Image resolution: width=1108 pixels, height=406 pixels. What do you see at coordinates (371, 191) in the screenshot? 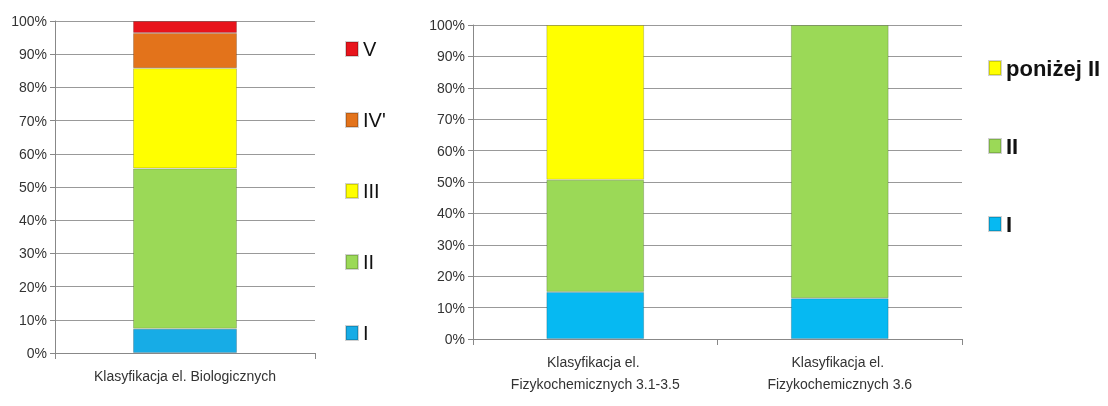
I see `legend-label: III` at bounding box center [371, 191].